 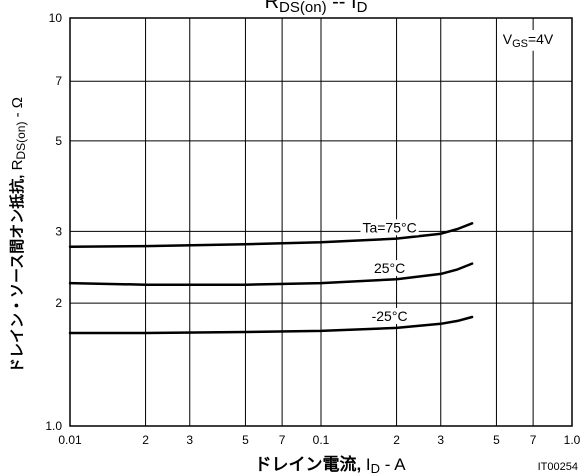 What do you see at coordinates (58, 231) in the screenshot?
I see `y-tick-label: 3` at bounding box center [58, 231].